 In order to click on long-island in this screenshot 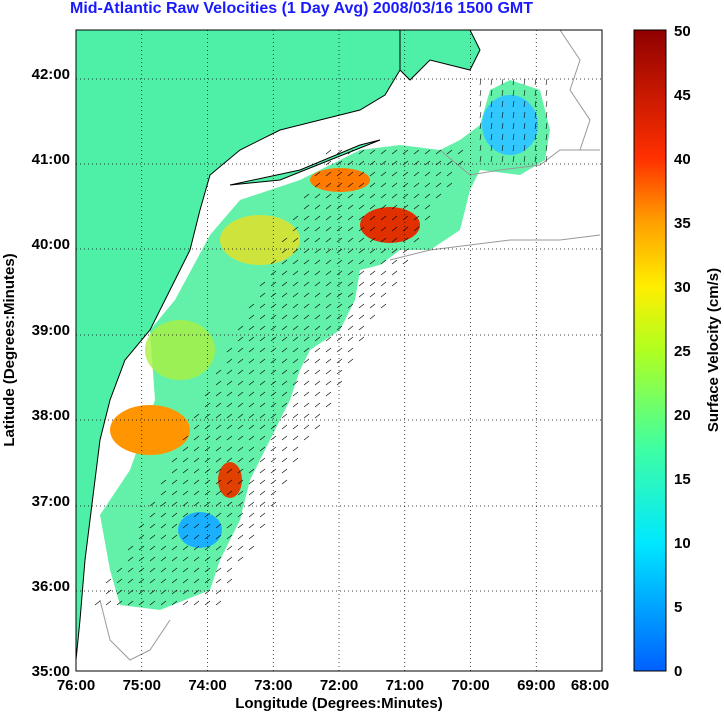, I will do `click(305, 162)`.